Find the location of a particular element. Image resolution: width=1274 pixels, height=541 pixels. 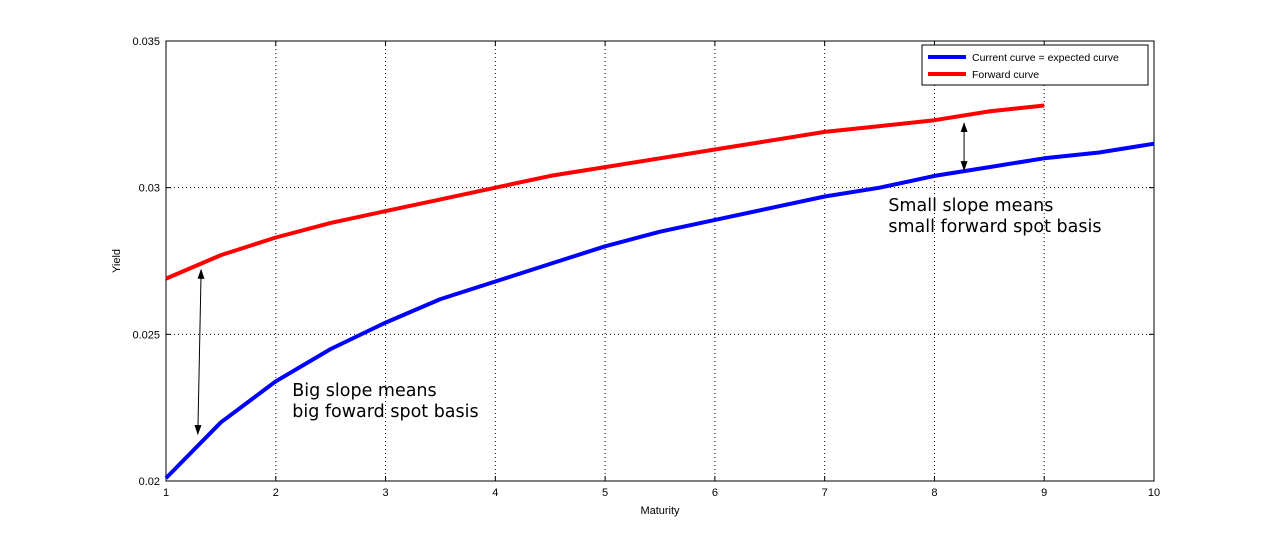

x-tick-label: 8 is located at coordinates (934, 493).